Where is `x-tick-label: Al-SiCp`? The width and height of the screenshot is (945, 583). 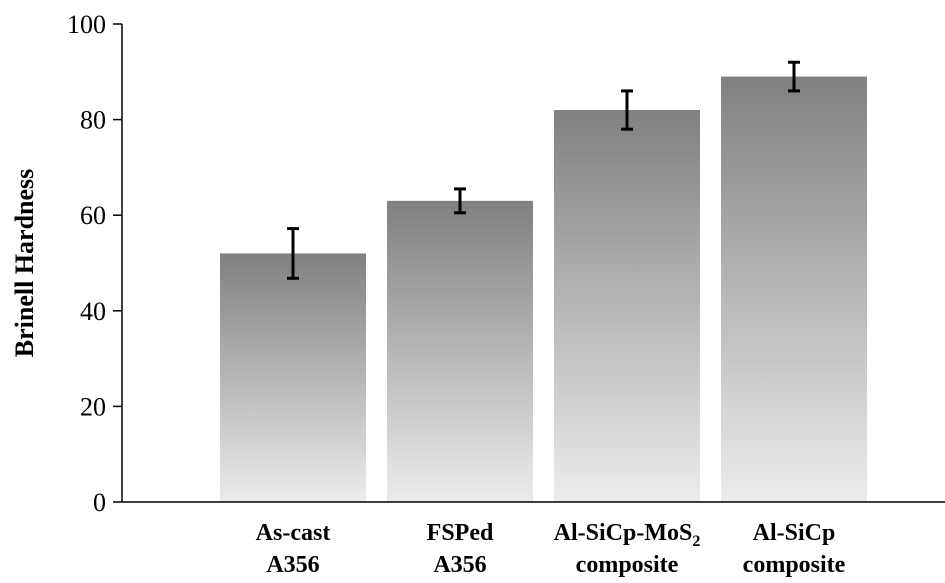
x-tick-label: Al-SiCp is located at coordinates (794, 533).